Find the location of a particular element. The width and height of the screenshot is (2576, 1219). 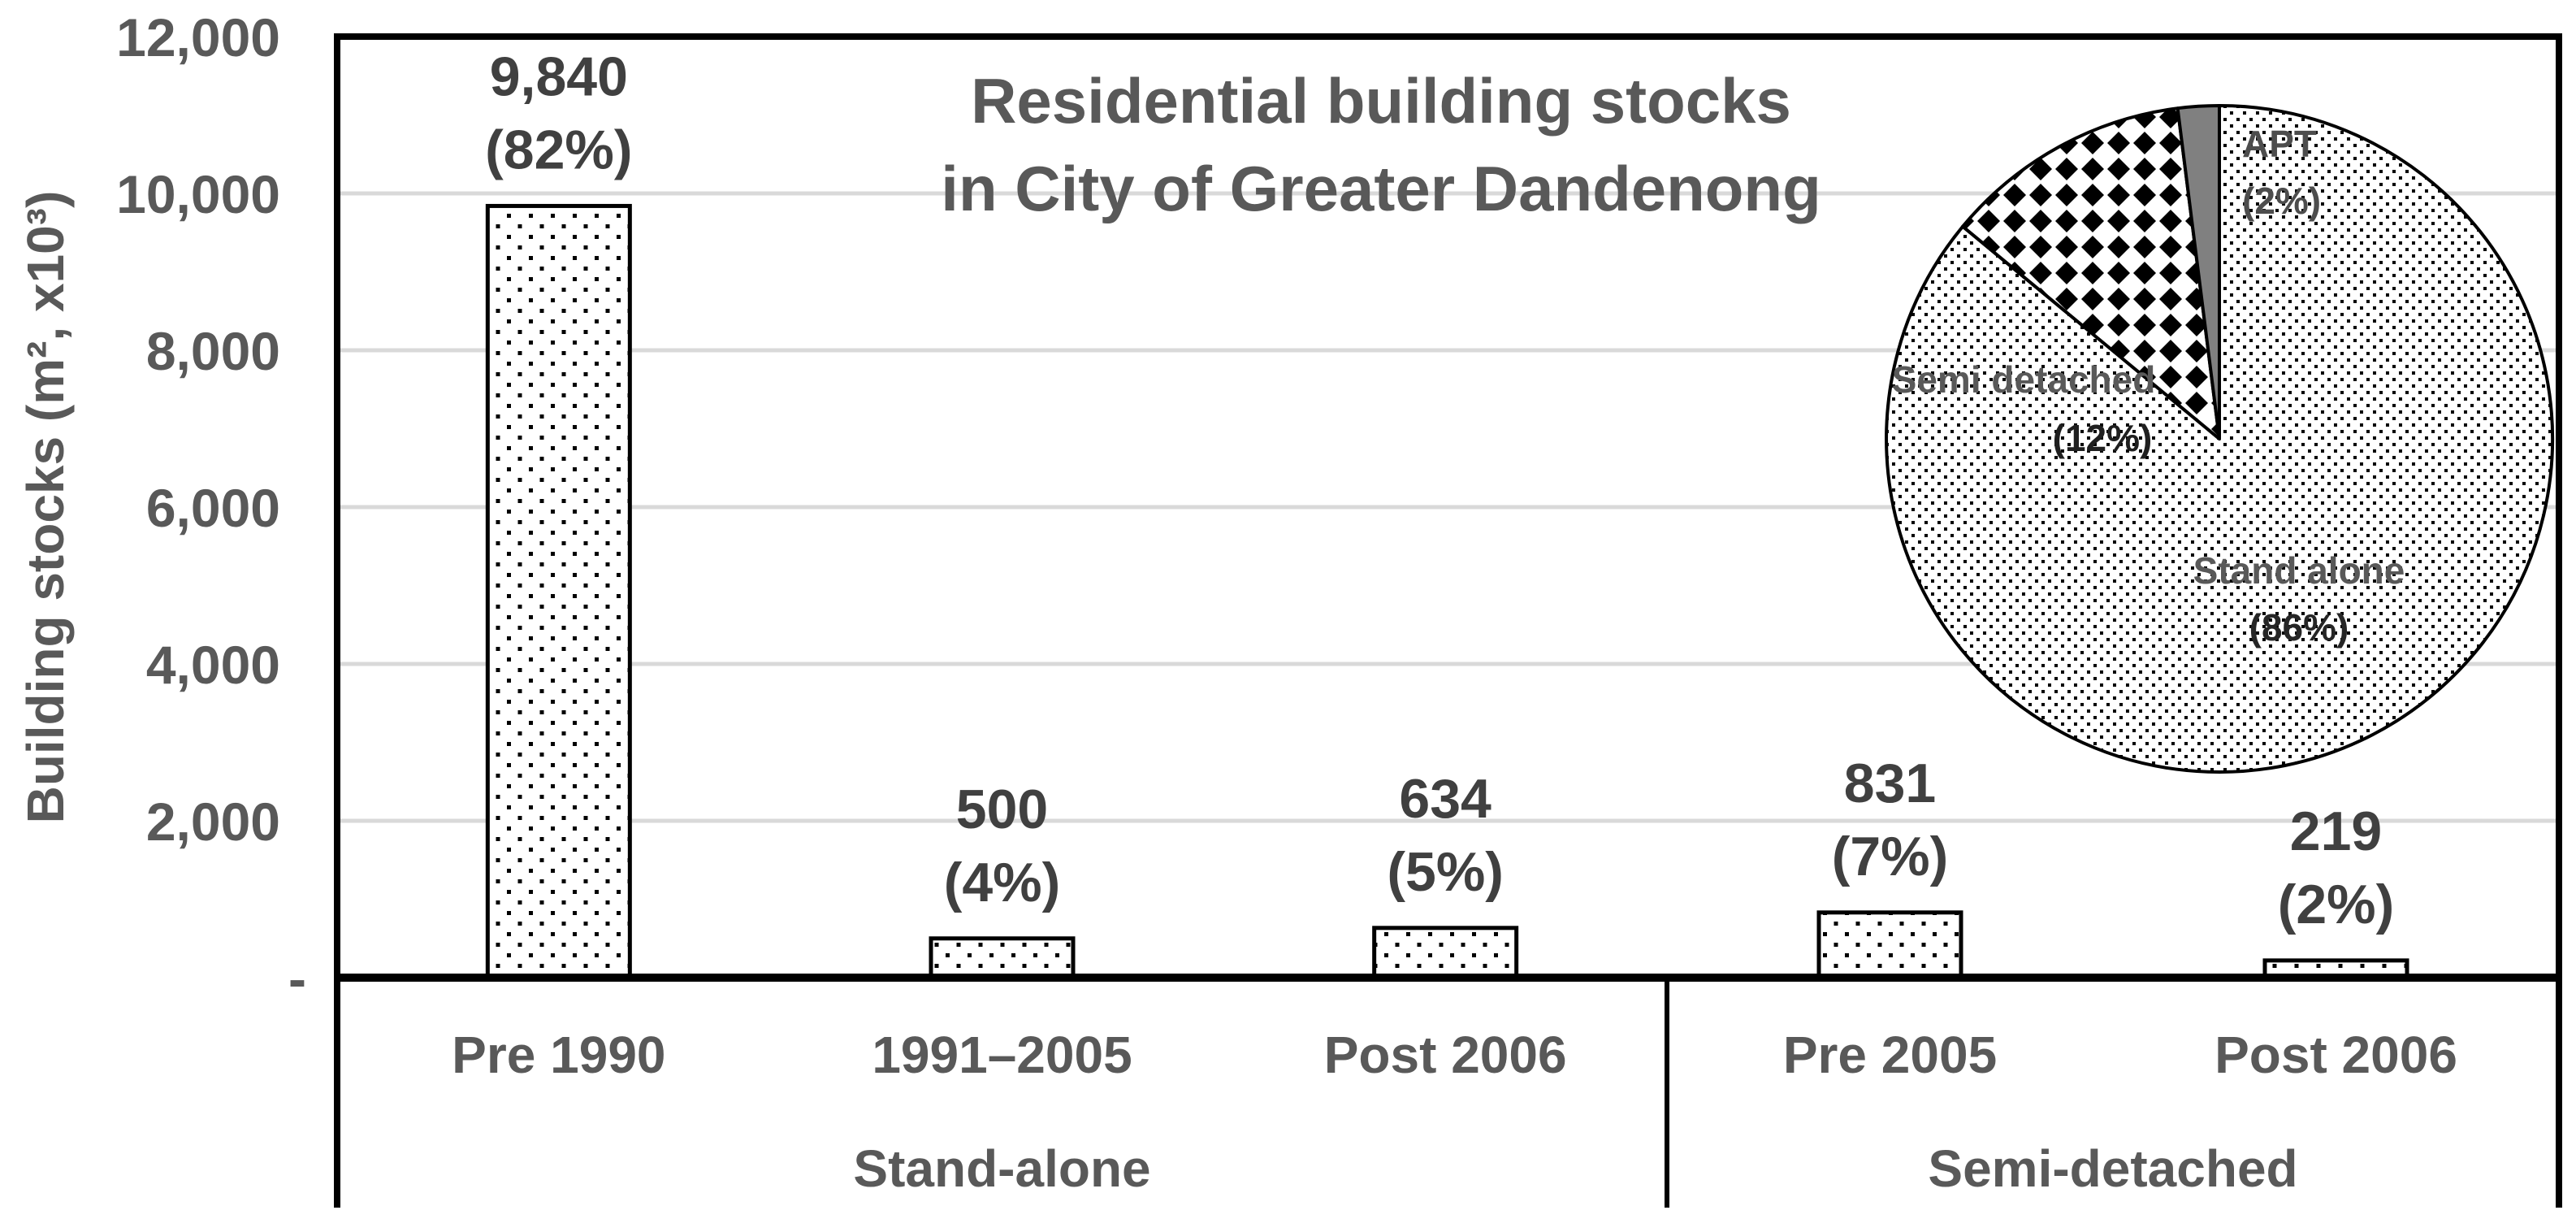

bar-percent-label: (4%) is located at coordinates (1002, 883).